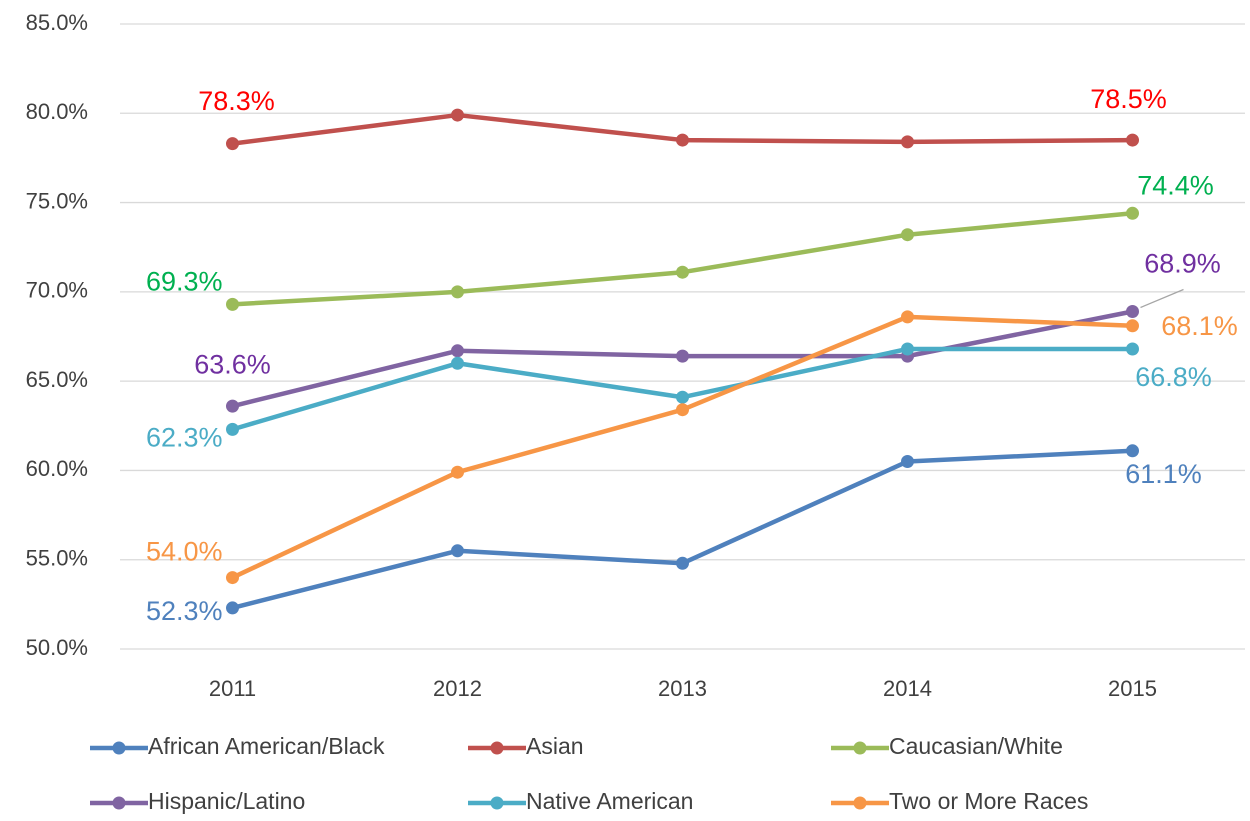 The width and height of the screenshot is (1250, 821). I want to click on data-label: 54.0%, so click(184, 552).